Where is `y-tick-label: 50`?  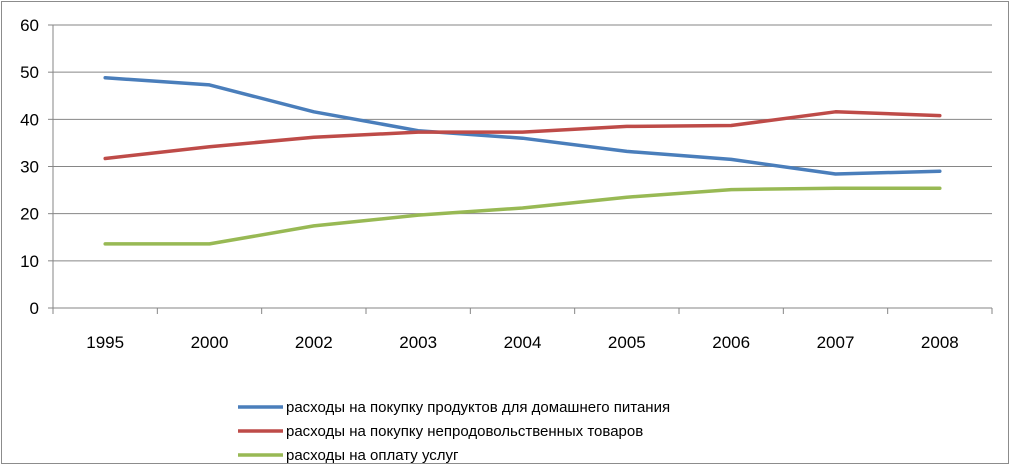
y-tick-label: 50 is located at coordinates (29, 72).